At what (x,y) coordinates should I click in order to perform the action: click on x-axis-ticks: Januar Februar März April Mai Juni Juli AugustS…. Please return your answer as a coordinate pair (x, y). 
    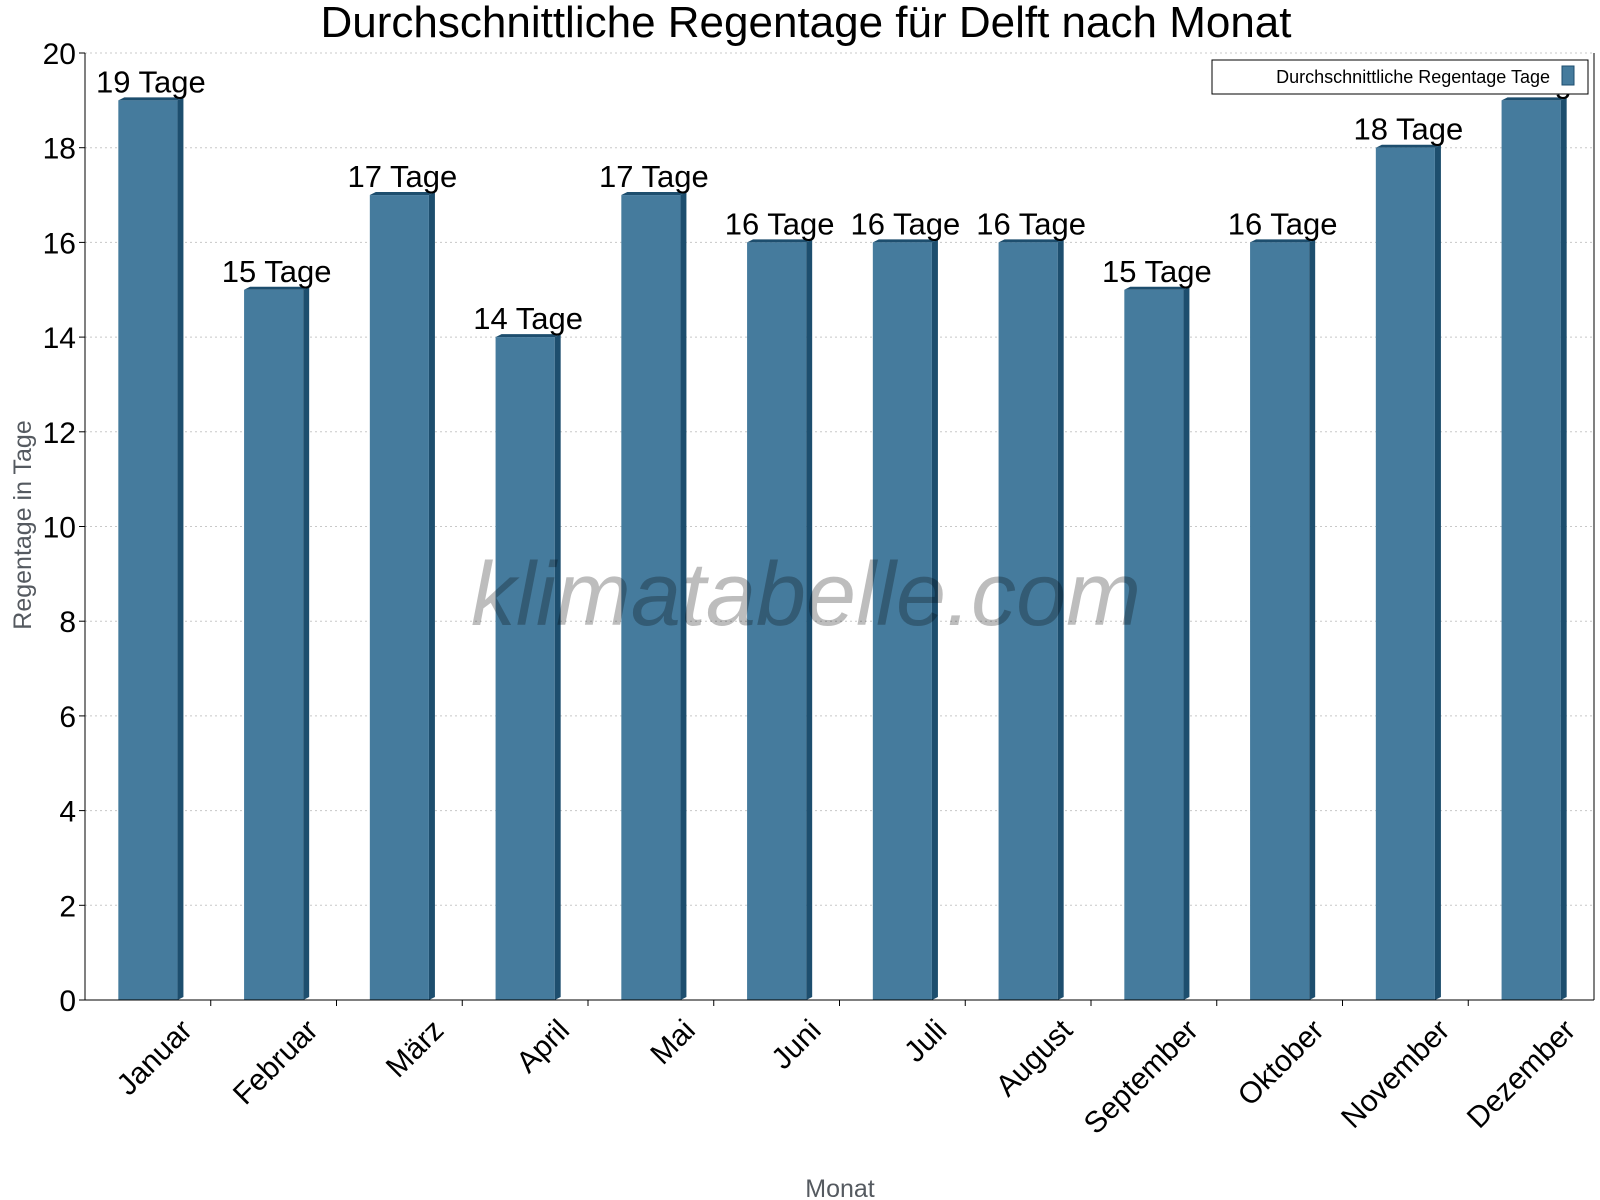
    Looking at the image, I should click on (846, 1070).